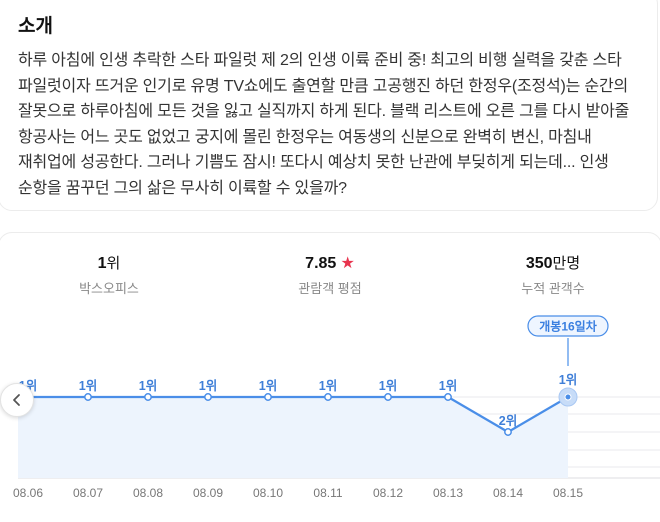 The width and height of the screenshot is (660, 522). I want to click on stat-audience-label: 누적 관객수, so click(553, 288).